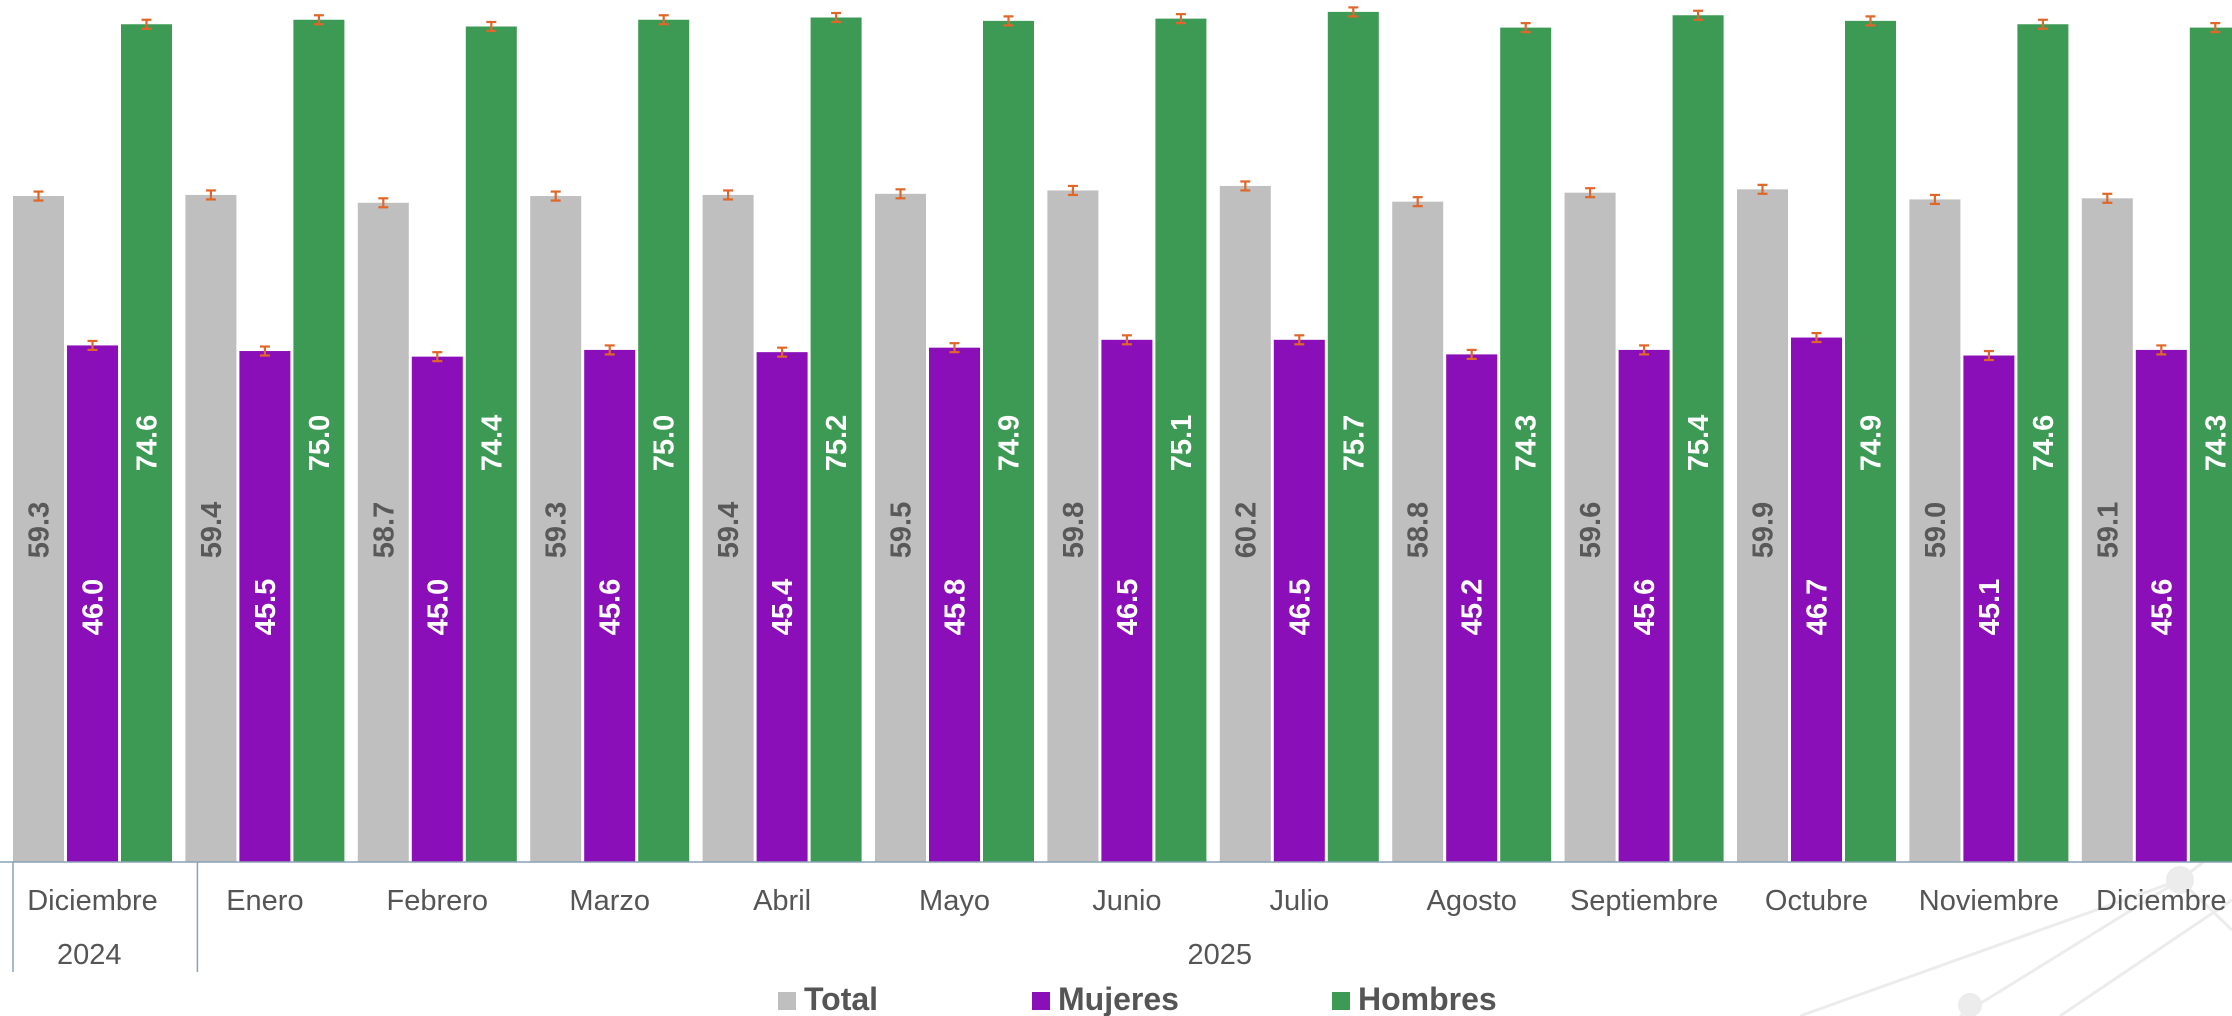 This screenshot has width=2232, height=1016. I want to click on legend-label-total: Total, so click(841, 998).